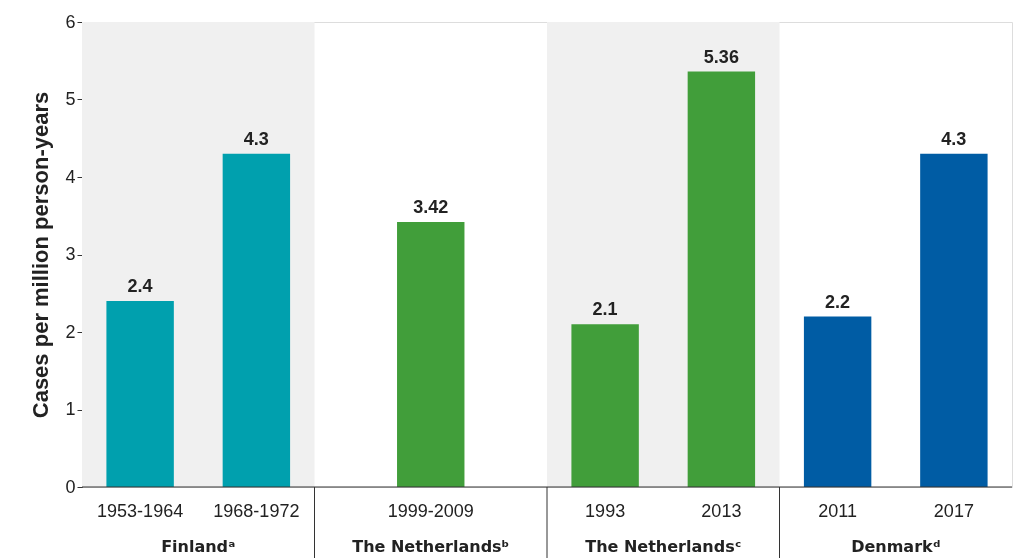 This screenshot has width=1019, height=558. I want to click on x-tick-label: 1999-2009, so click(430, 511).